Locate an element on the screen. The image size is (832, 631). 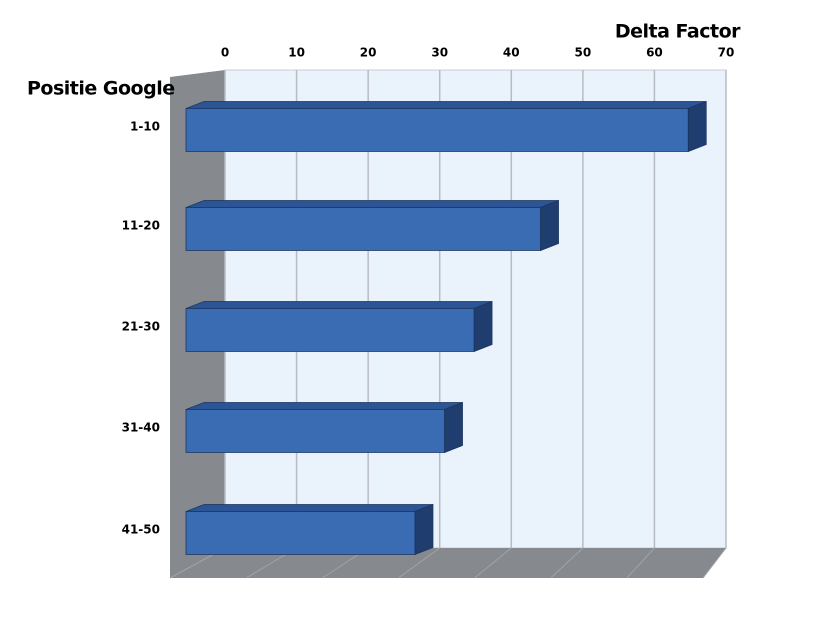
y-tick-label: 31-40 is located at coordinates (141, 428).